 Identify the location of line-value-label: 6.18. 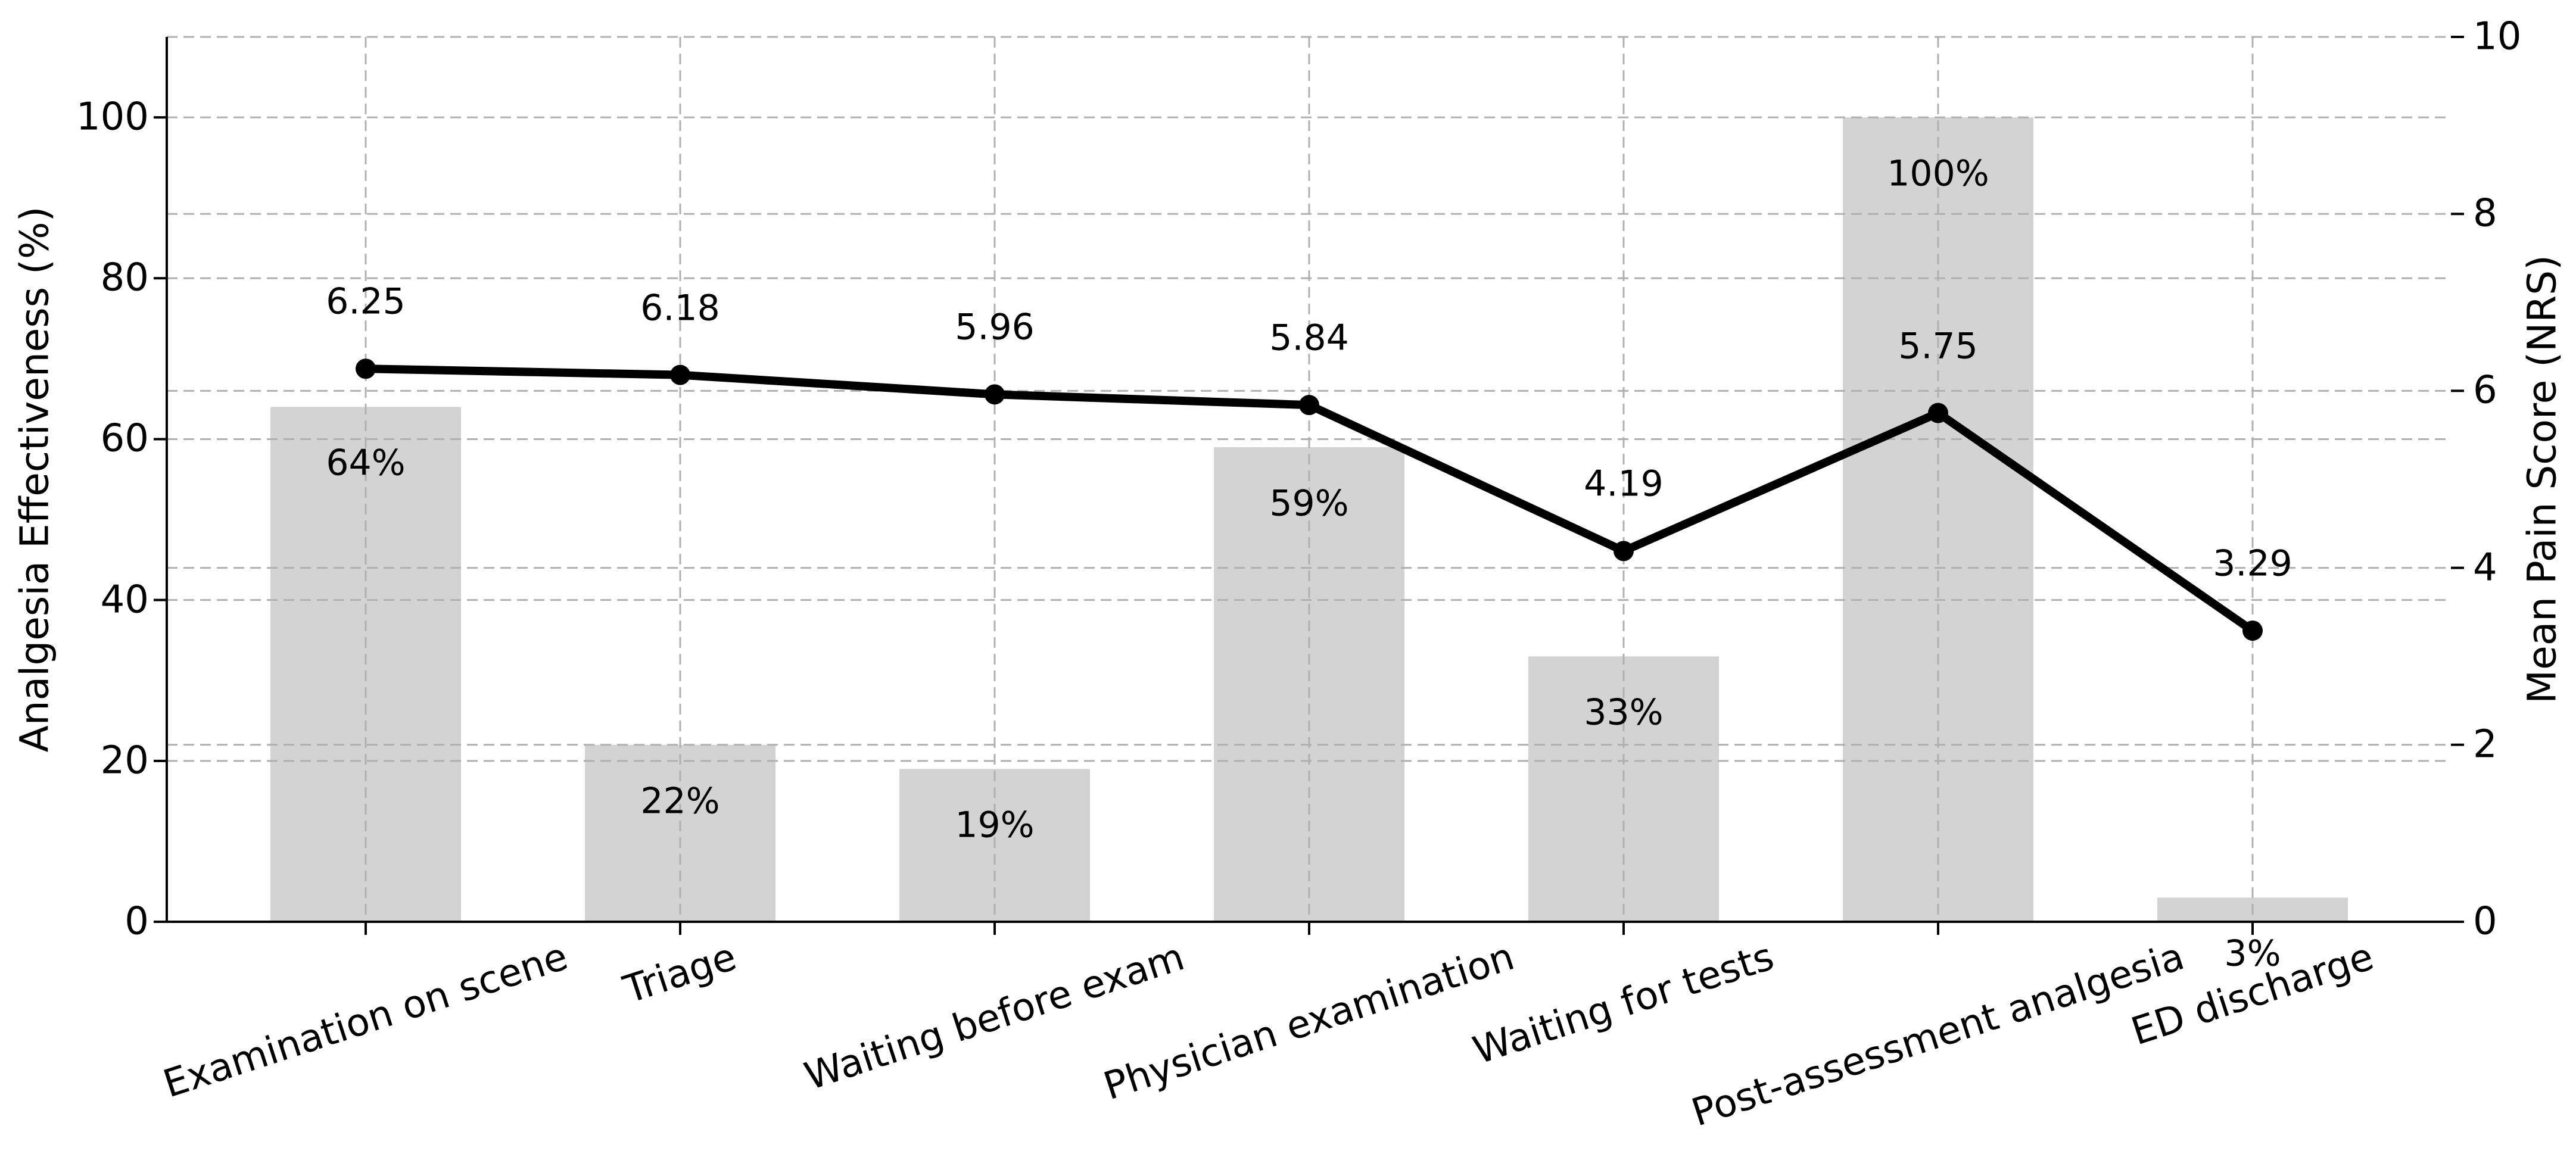
(680, 308).